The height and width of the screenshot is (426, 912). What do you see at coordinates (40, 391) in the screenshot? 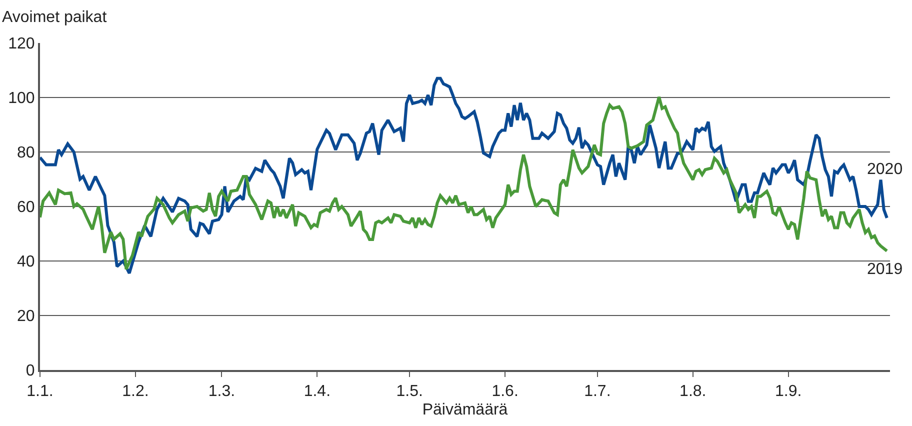
I see `x-tick-label: 1.1.` at bounding box center [40, 391].